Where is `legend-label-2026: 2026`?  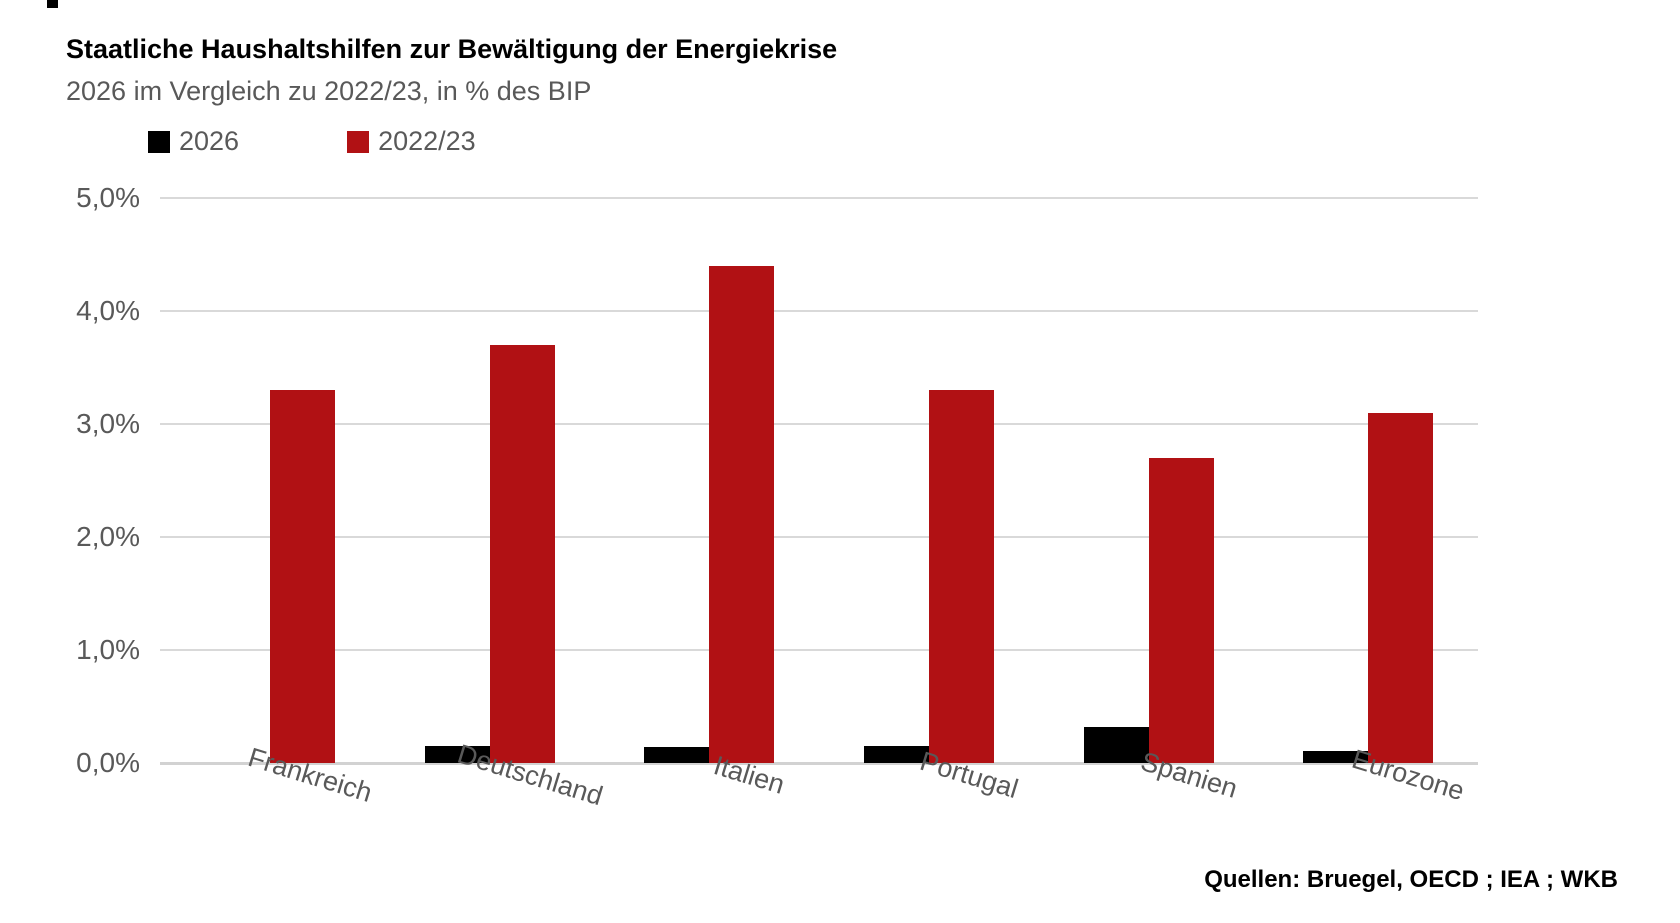
legend-label-2026: 2026 is located at coordinates (209, 141).